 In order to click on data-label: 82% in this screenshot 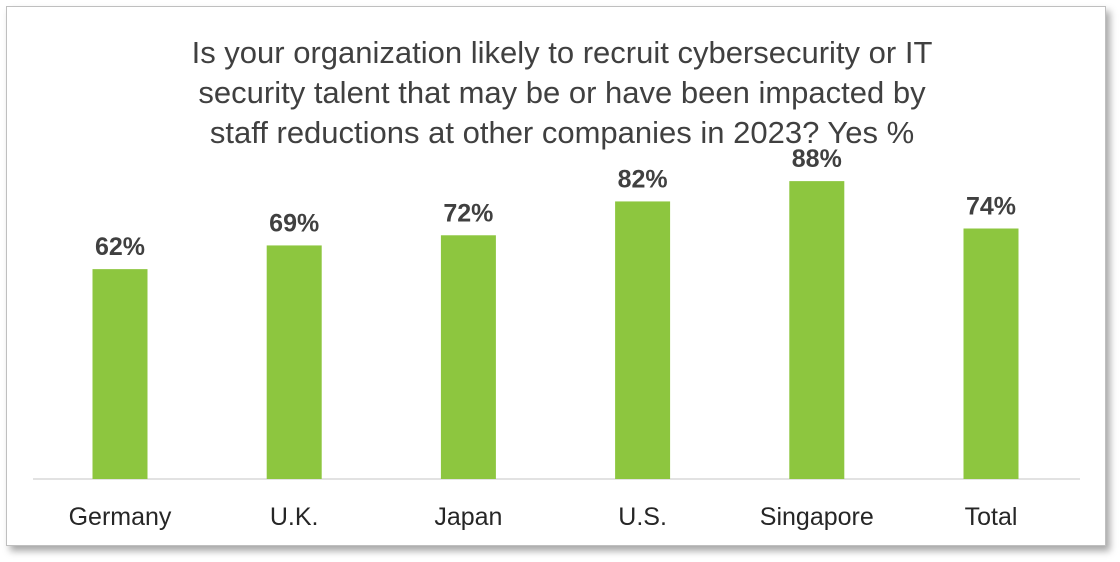, I will do `click(643, 179)`.